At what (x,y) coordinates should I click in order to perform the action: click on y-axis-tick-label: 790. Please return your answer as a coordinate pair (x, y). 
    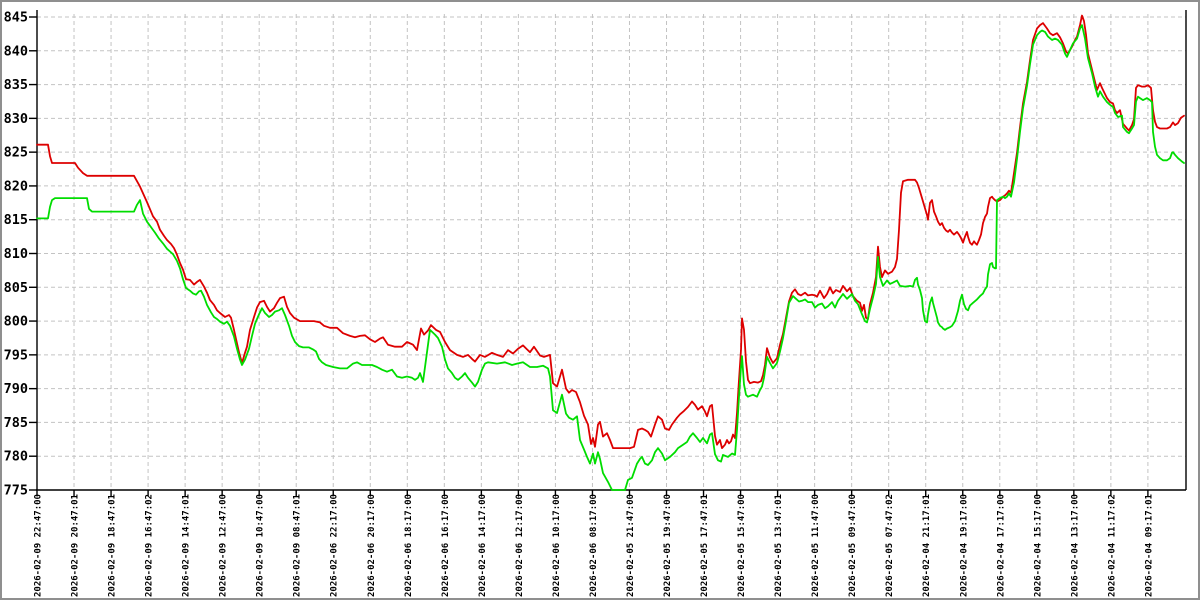
    Looking at the image, I should click on (16, 389).